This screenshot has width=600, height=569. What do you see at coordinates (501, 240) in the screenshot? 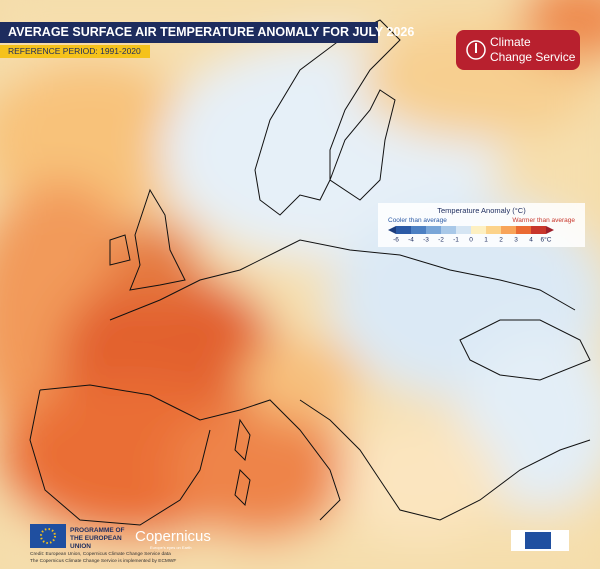
I see `legend-tick-label: 2` at bounding box center [501, 240].